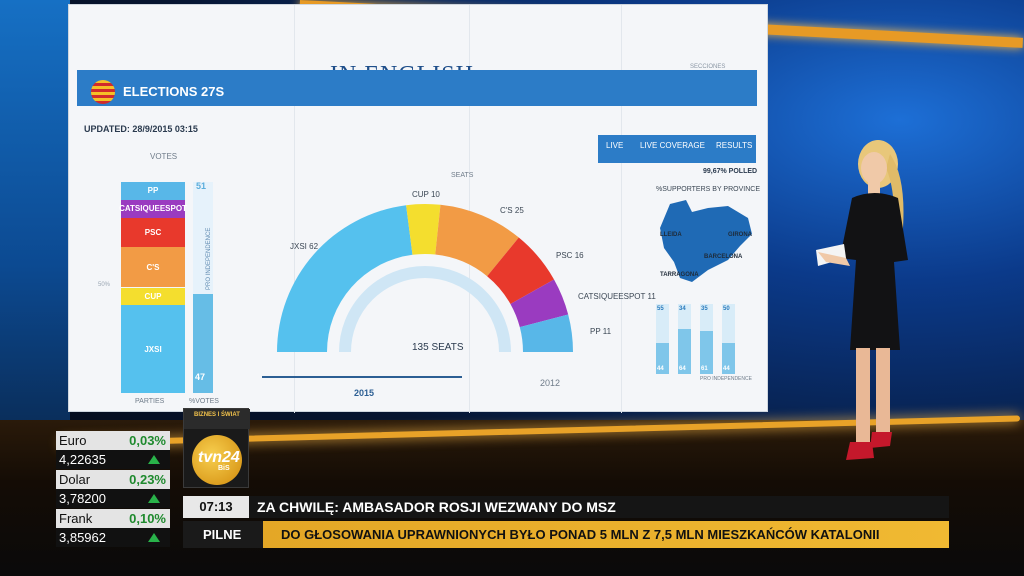 The image size is (1024, 576). I want to click on independence-bottom-value: 47, so click(200, 377).